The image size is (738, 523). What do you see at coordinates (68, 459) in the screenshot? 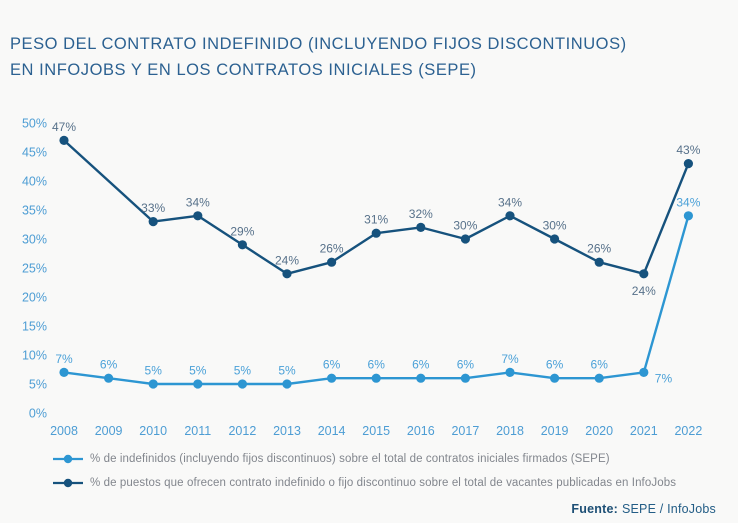
I see `sepe-line-marker-icon` at bounding box center [68, 459].